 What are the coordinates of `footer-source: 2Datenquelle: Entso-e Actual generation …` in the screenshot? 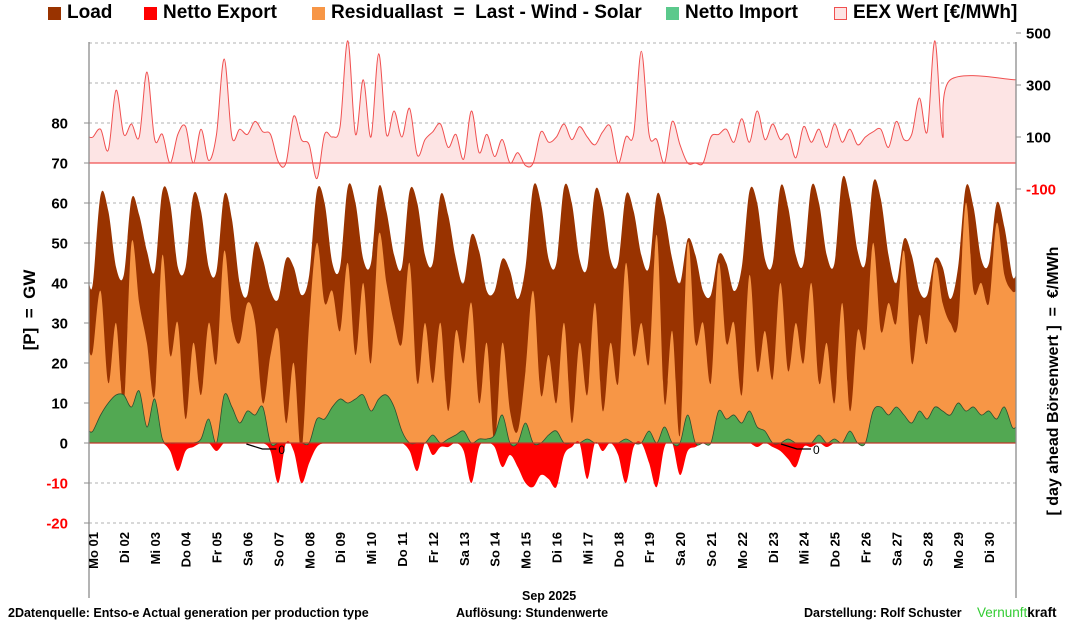 It's located at (188, 613).